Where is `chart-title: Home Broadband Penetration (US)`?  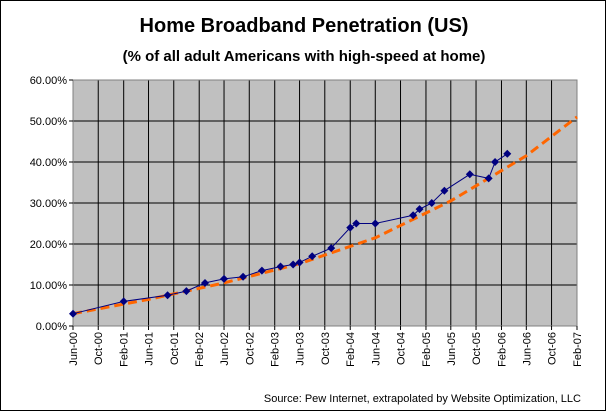
chart-title: Home Broadband Penetration (US) is located at coordinates (304, 26).